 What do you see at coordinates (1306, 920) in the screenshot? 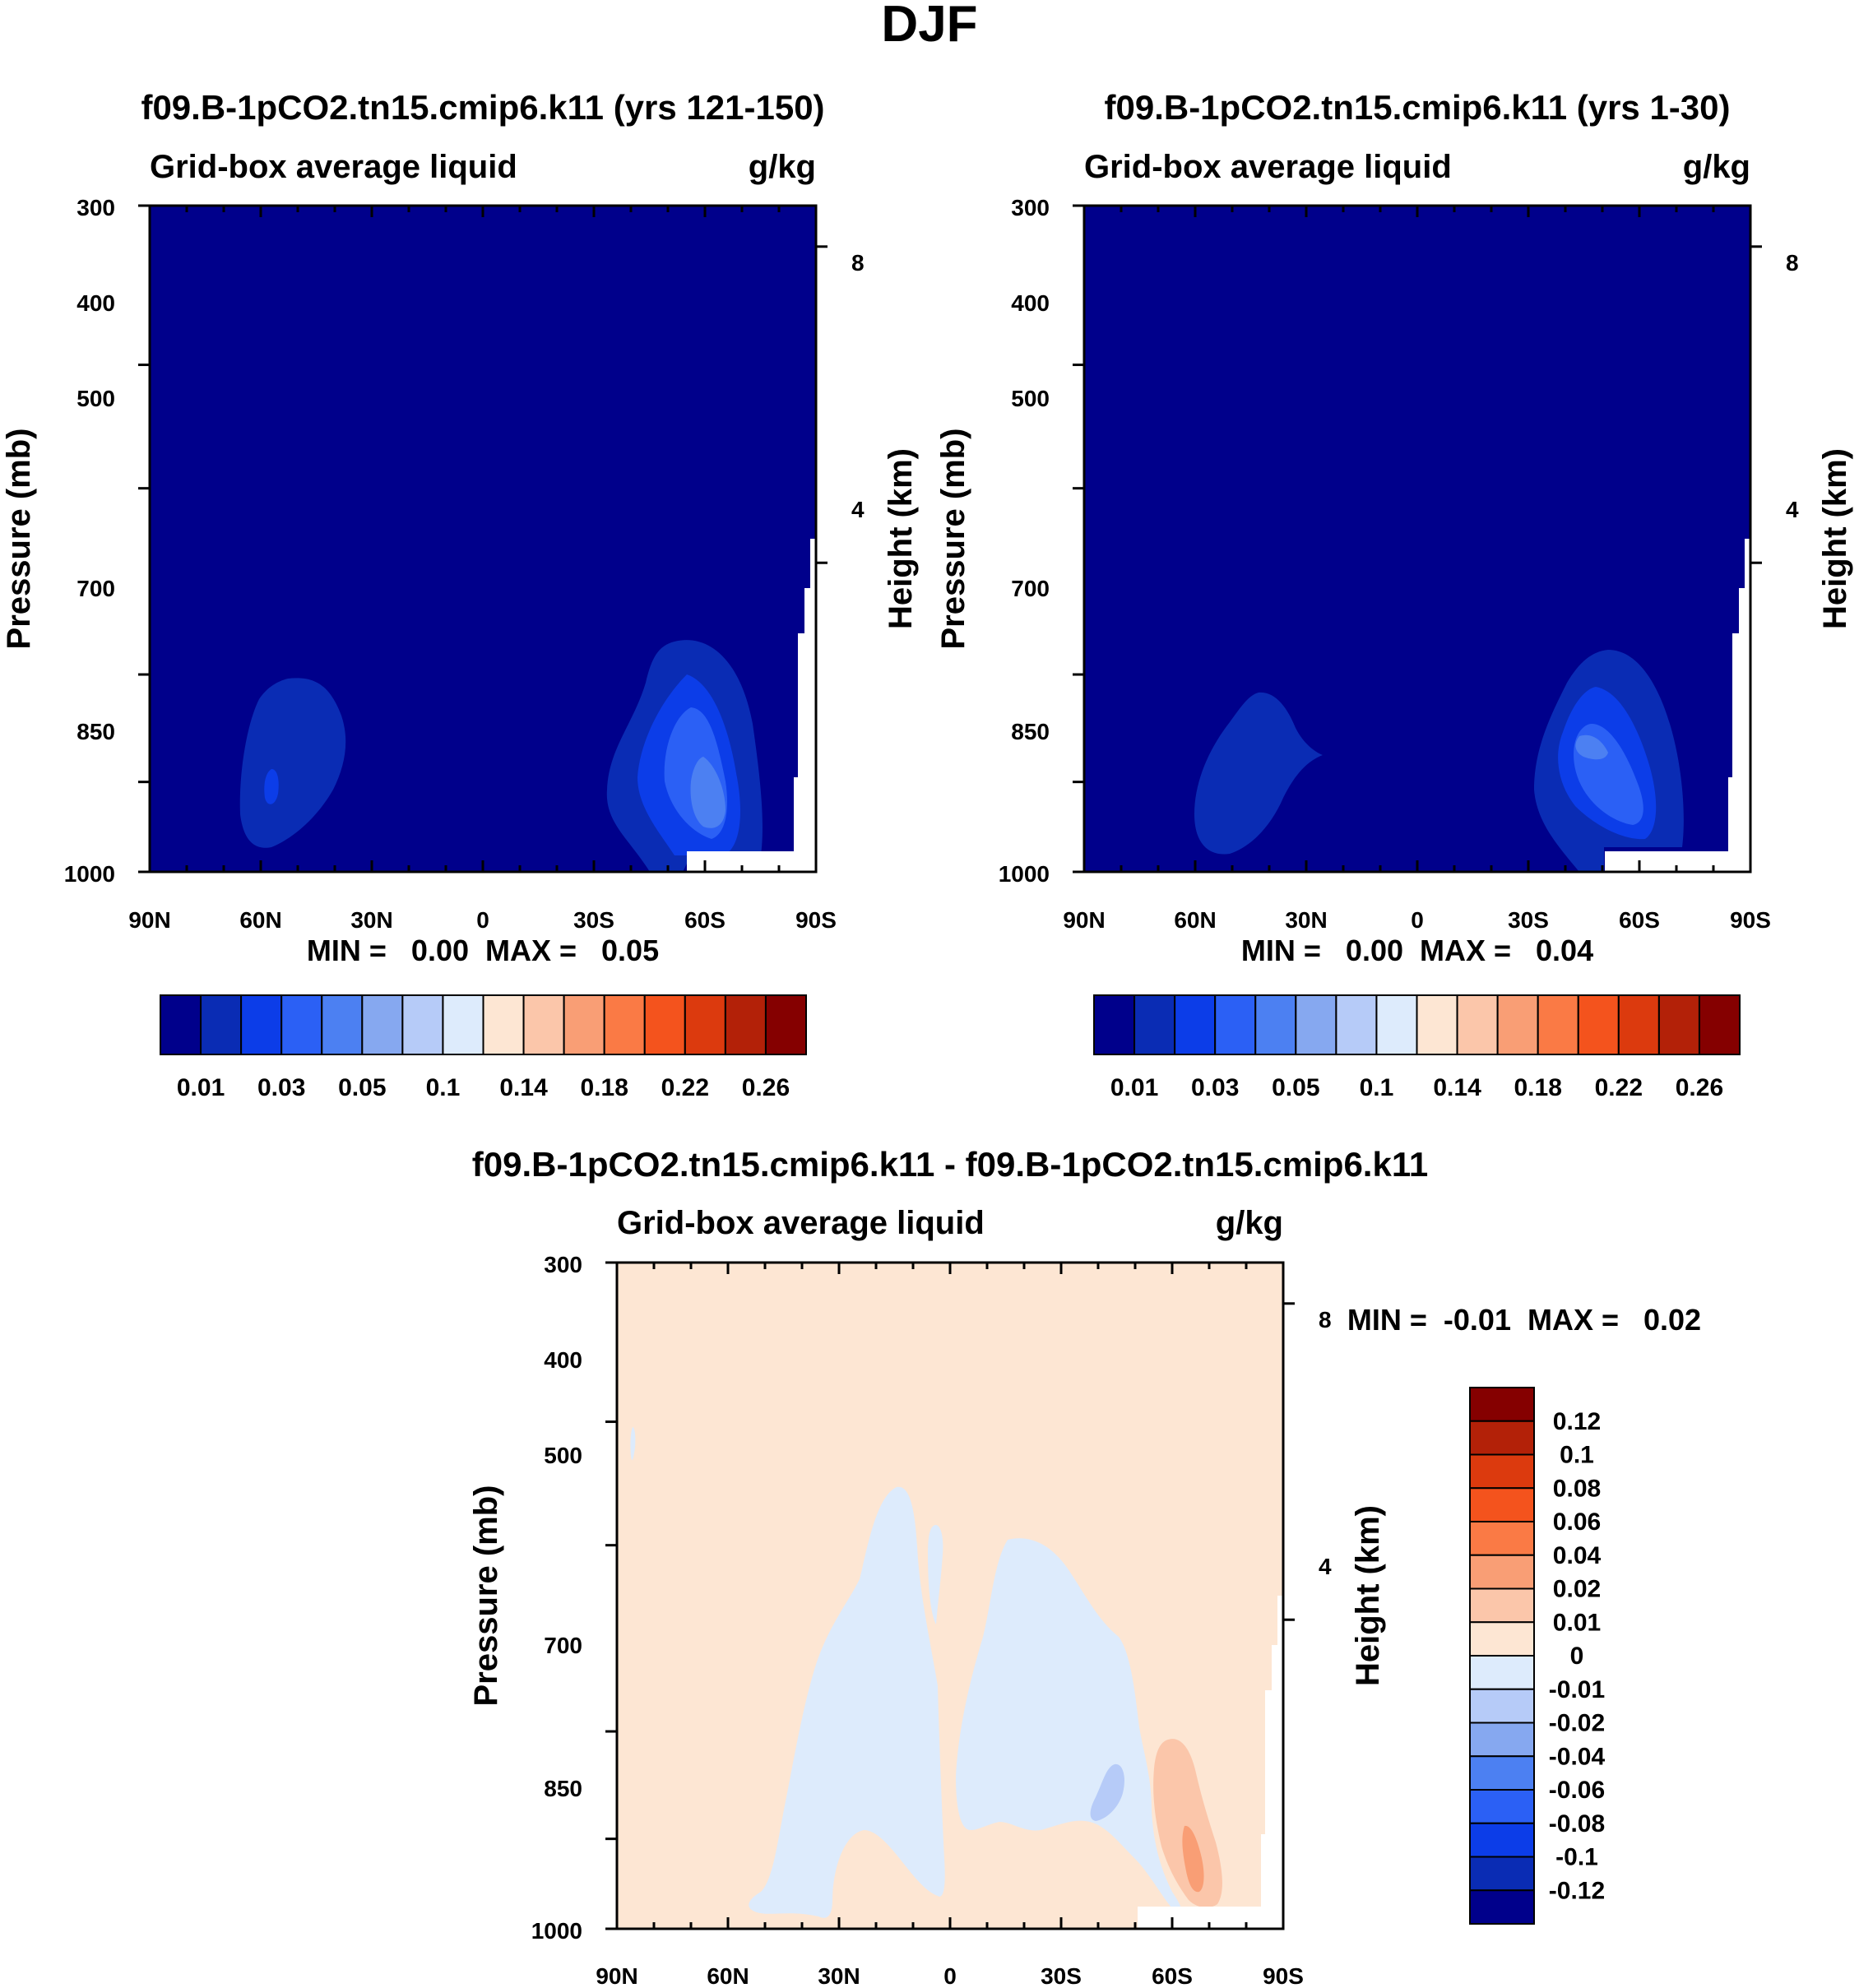
I see `xtick-label: 30N` at bounding box center [1306, 920].